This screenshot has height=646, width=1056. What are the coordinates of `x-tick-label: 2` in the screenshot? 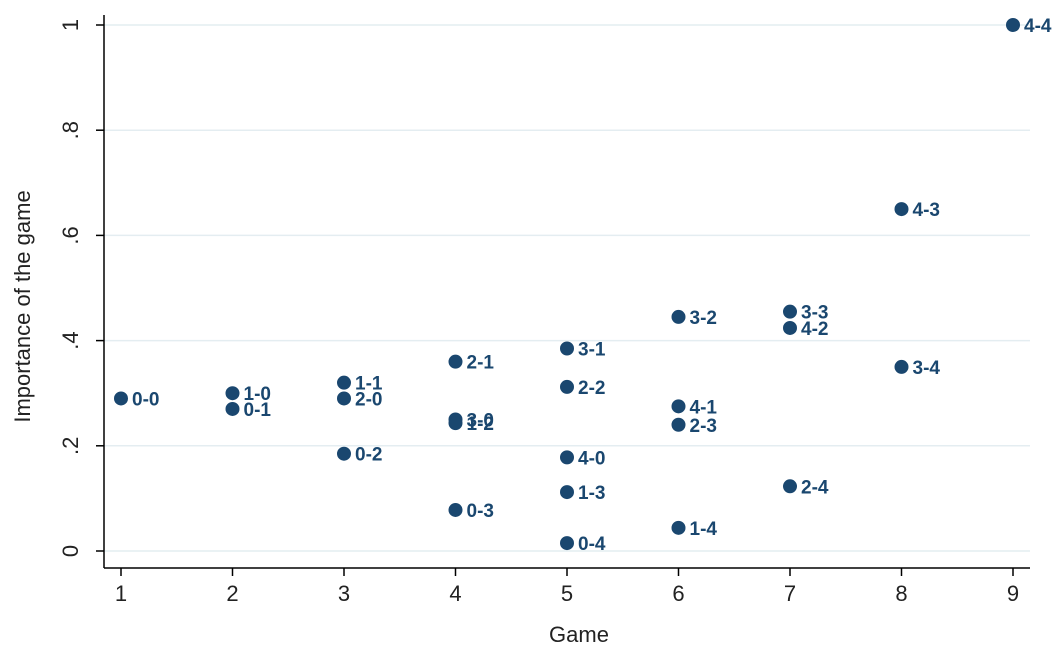 It's located at (232, 593).